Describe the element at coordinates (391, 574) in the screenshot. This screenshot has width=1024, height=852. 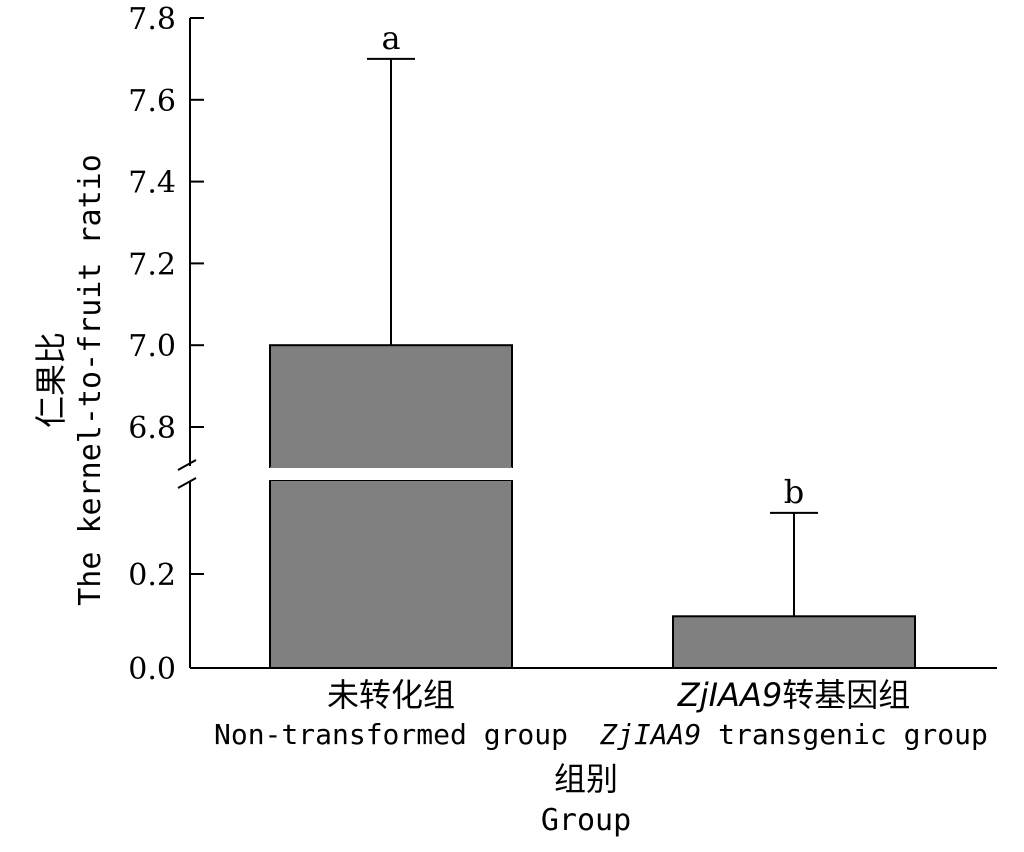
I see `bar-lower` at that location.